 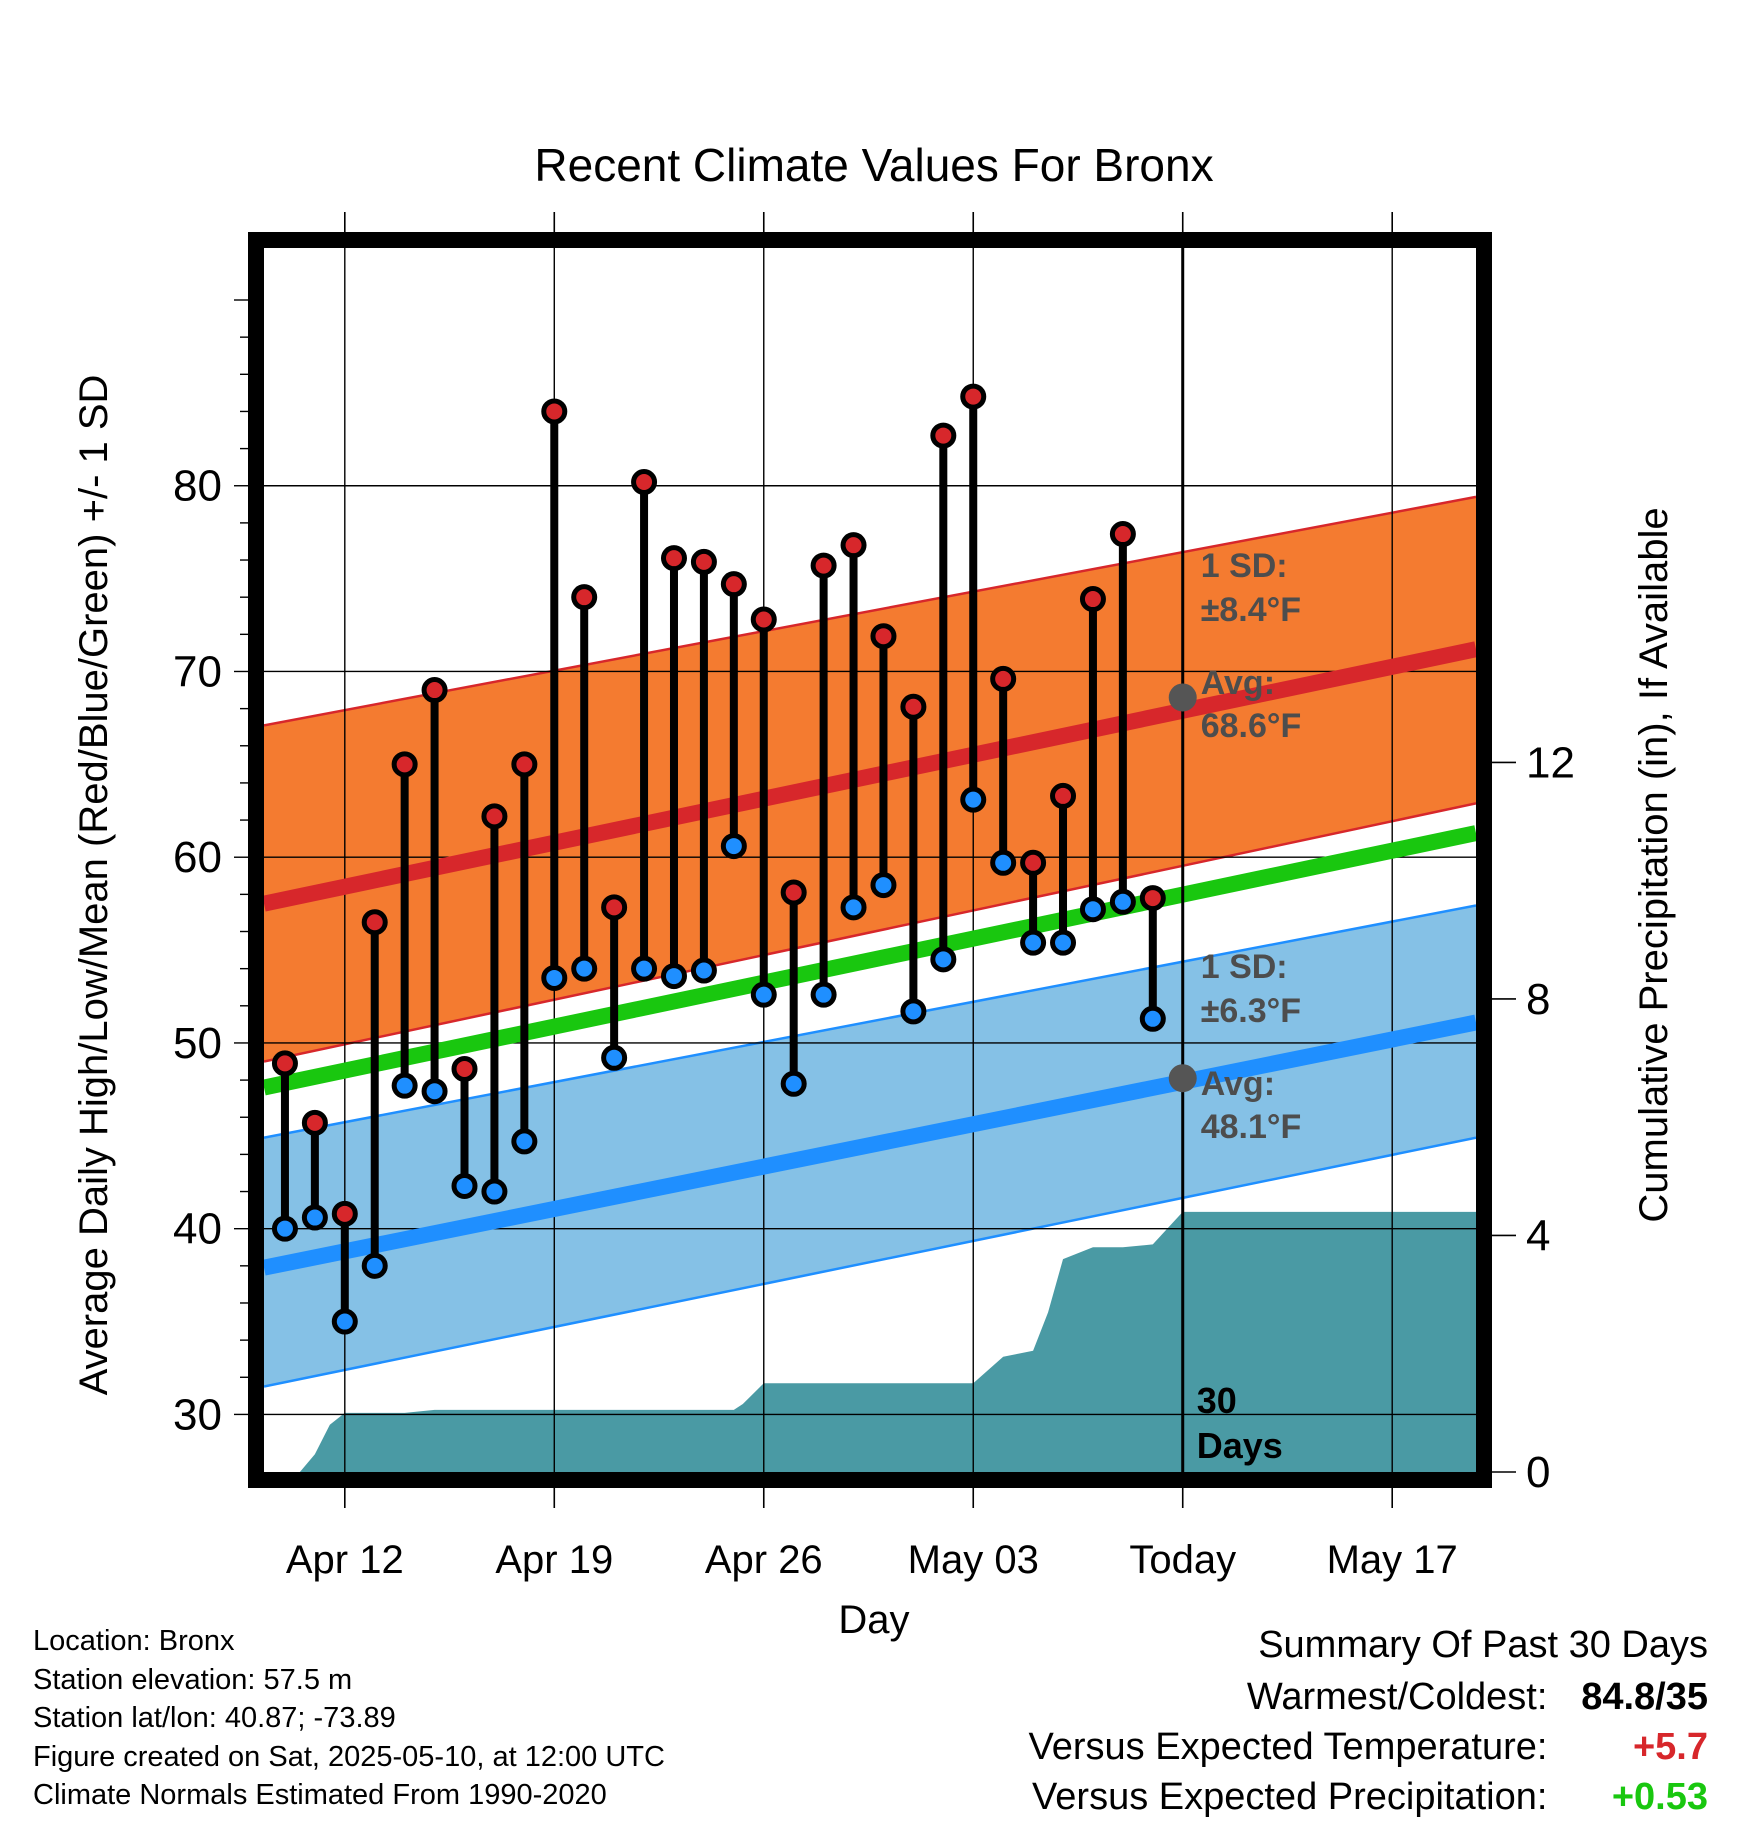 What do you see at coordinates (1397, 1697) in the screenshot?
I see `summary-warmest-label: Warmest/Coldest:` at bounding box center [1397, 1697].